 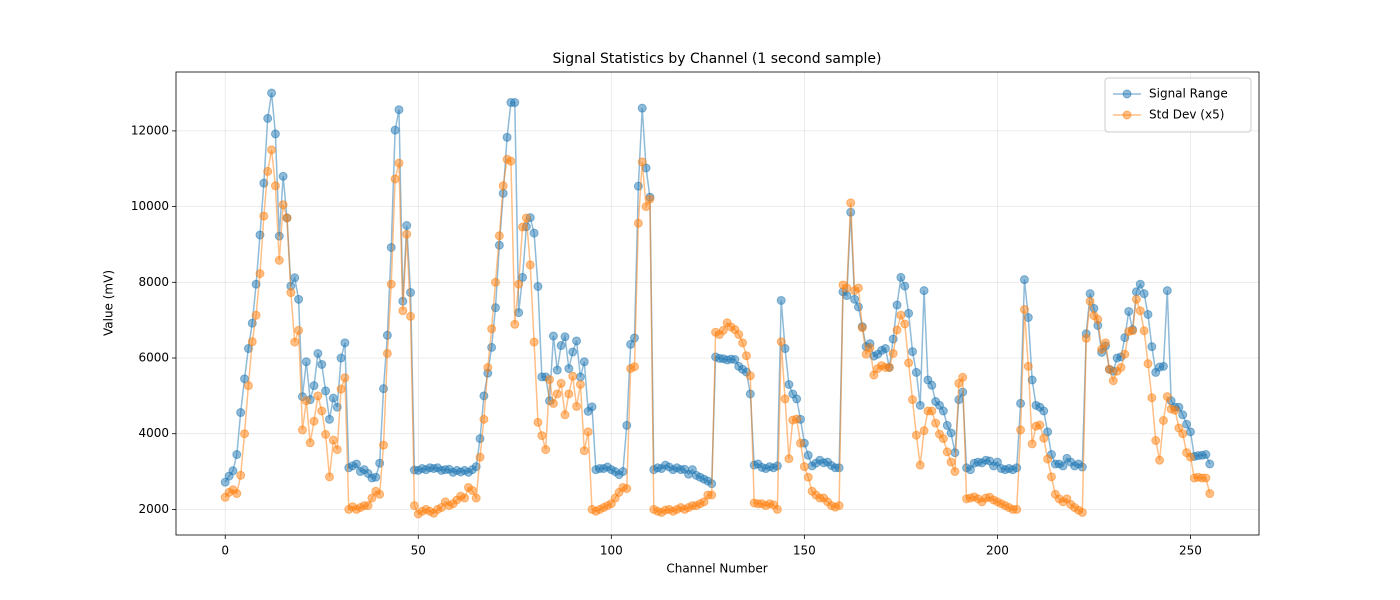 What do you see at coordinates (153, 282) in the screenshot?
I see `y-tick-label: 8000` at bounding box center [153, 282].